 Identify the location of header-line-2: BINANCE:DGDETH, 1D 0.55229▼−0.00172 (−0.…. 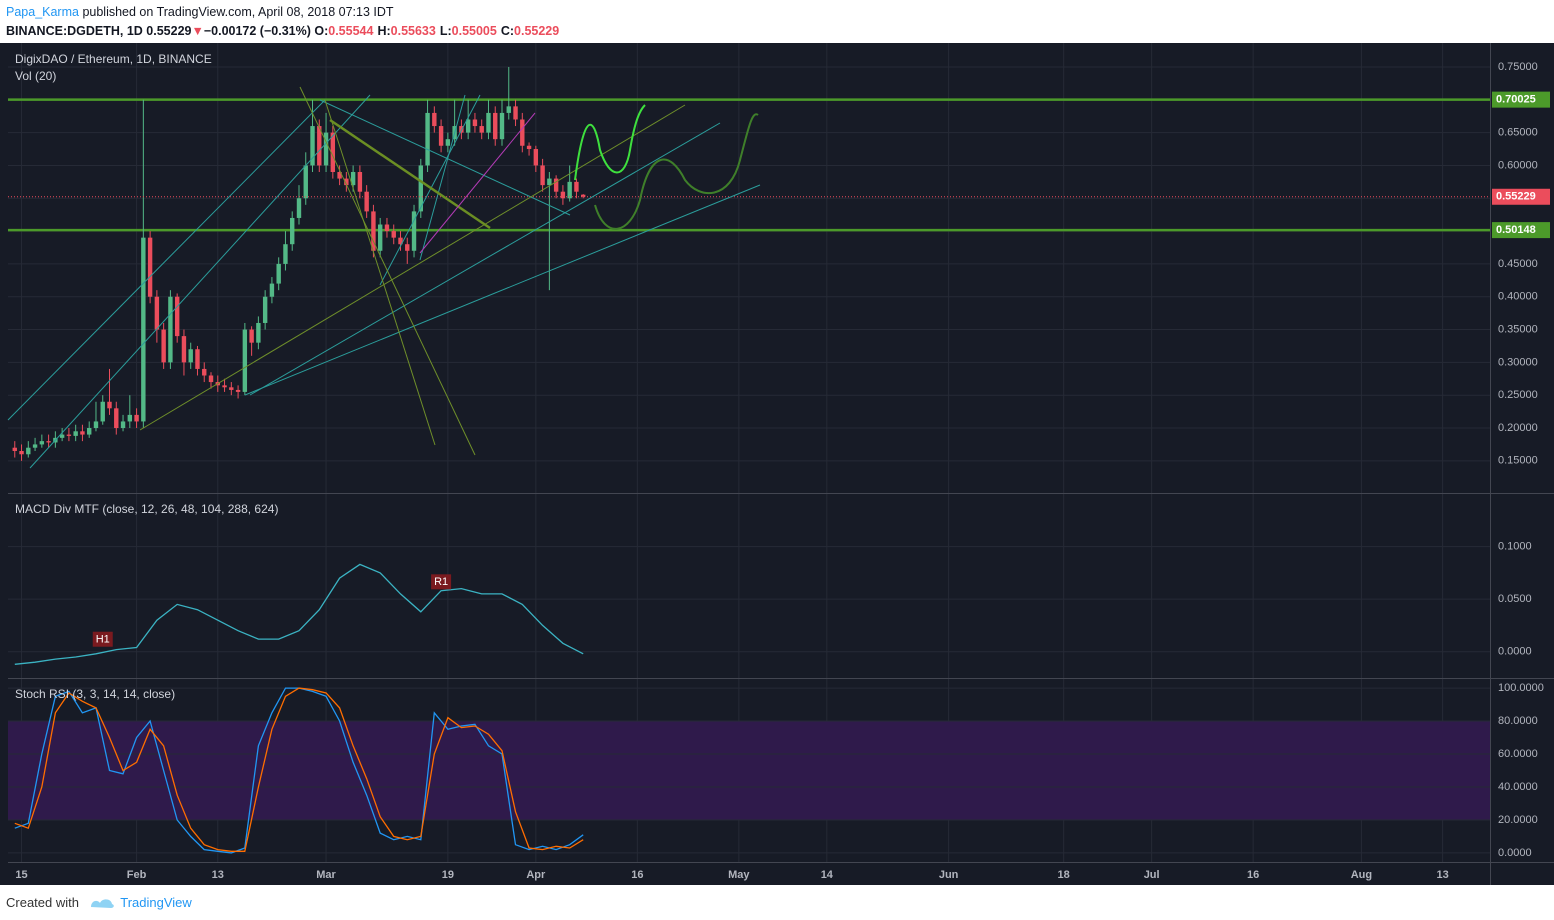
(284, 31).